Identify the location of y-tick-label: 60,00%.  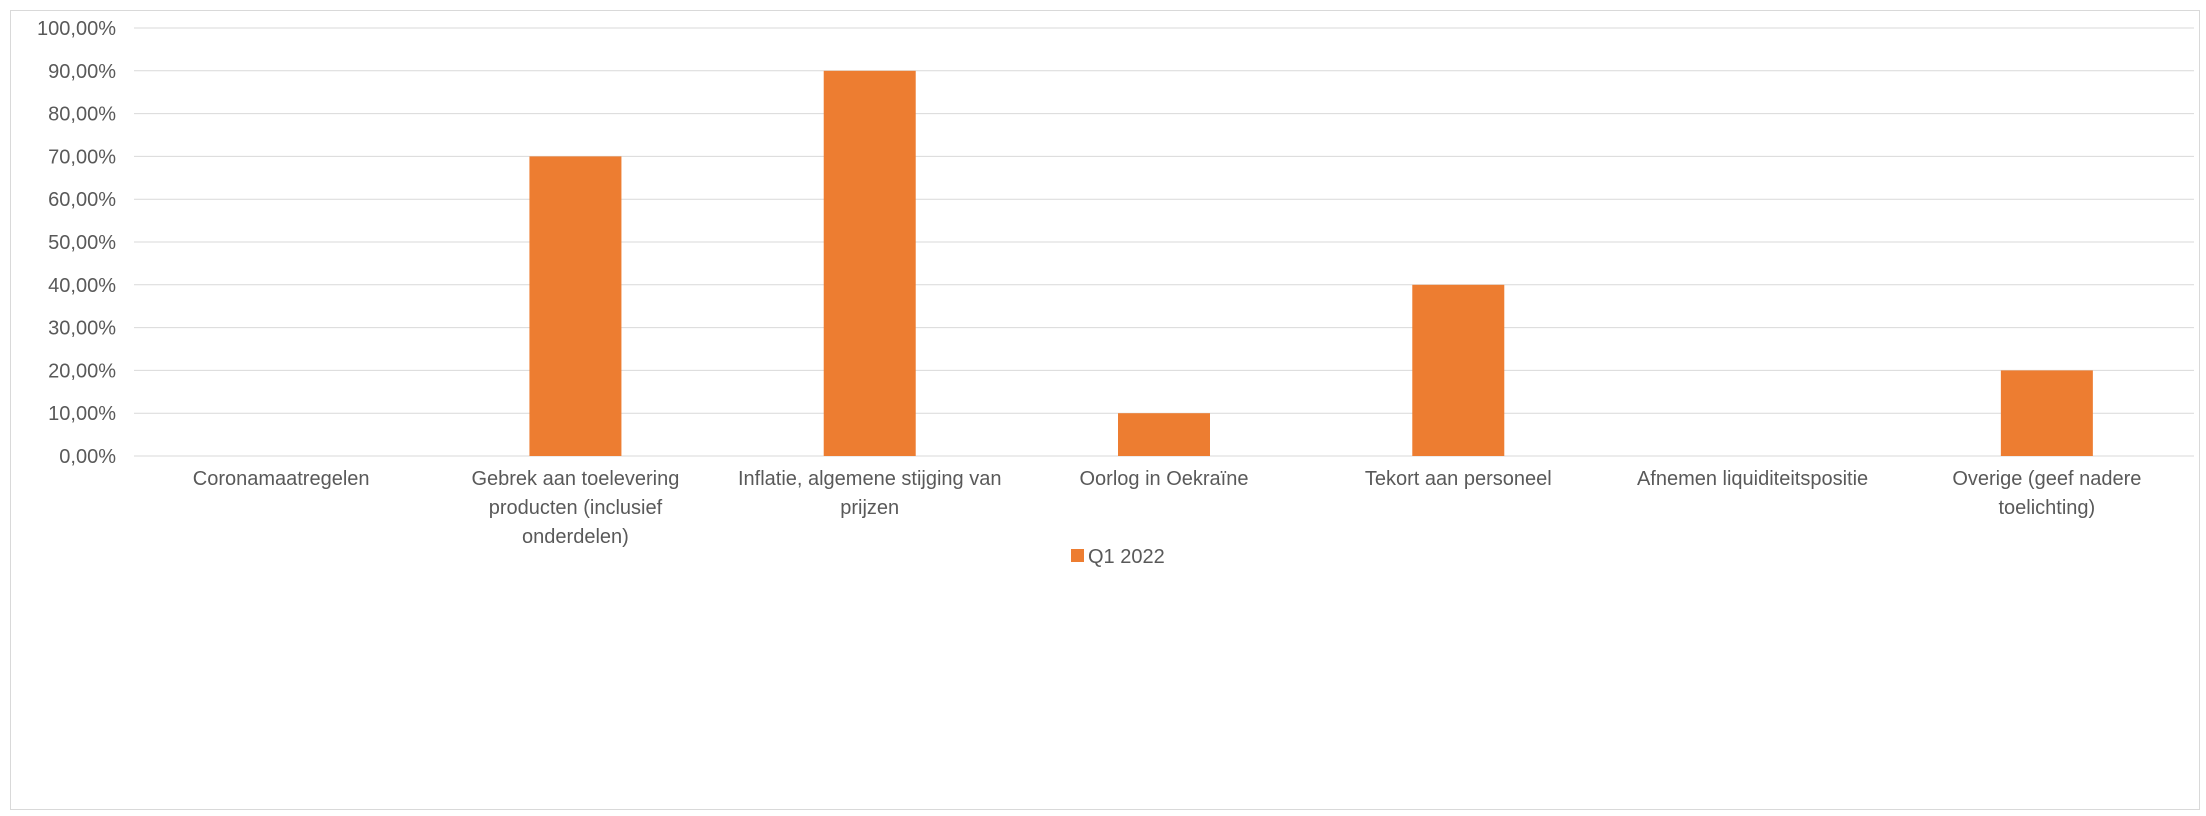
(82, 200).